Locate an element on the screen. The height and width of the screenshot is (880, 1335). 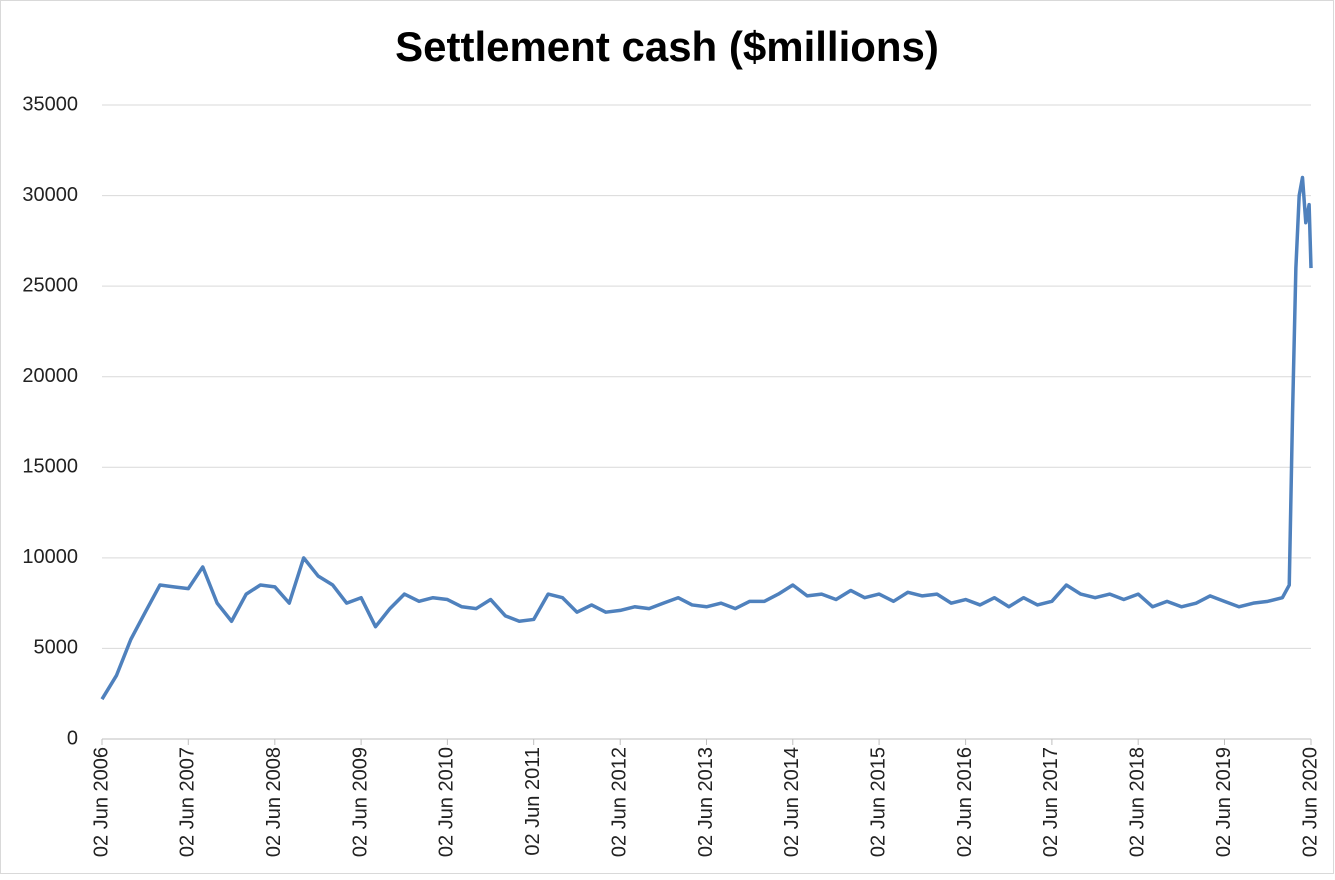
x-tick-label: 02 Jun 2009 is located at coordinates (360, 802).